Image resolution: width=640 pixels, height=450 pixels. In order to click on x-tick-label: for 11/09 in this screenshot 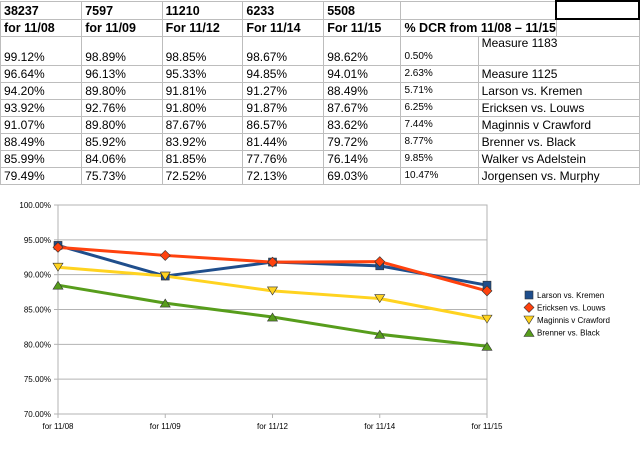, I will do `click(166, 426)`.